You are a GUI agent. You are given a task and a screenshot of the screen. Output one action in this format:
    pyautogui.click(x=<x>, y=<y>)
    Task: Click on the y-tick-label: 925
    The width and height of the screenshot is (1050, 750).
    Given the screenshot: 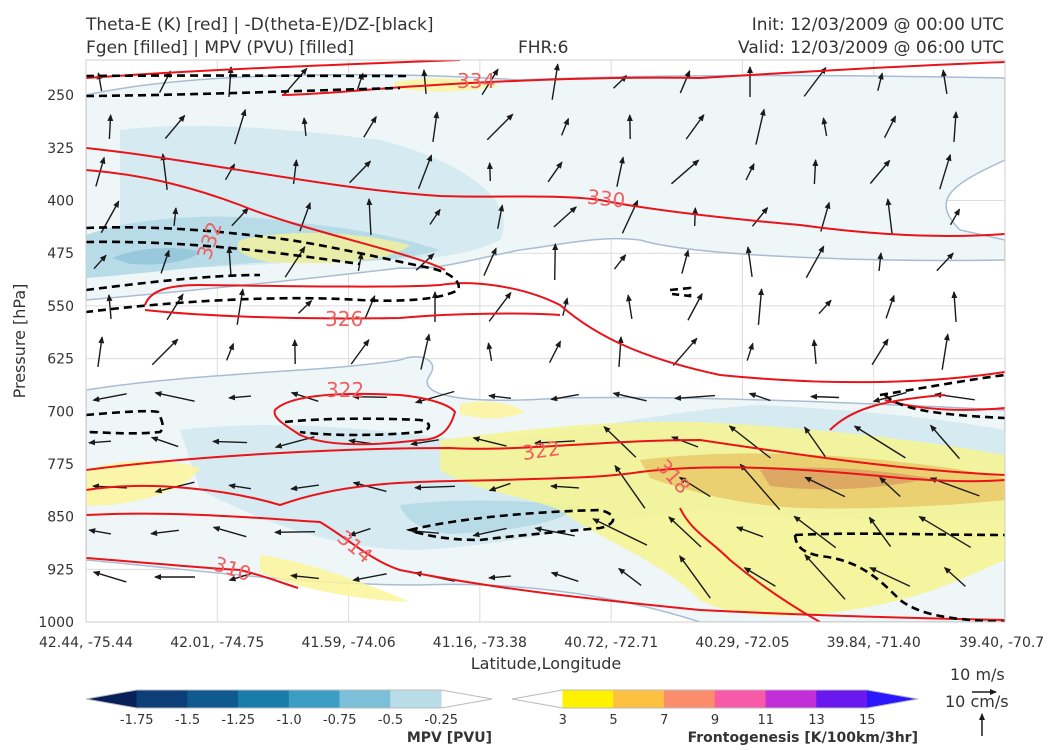 What is the action you would take?
    pyautogui.click(x=60, y=570)
    